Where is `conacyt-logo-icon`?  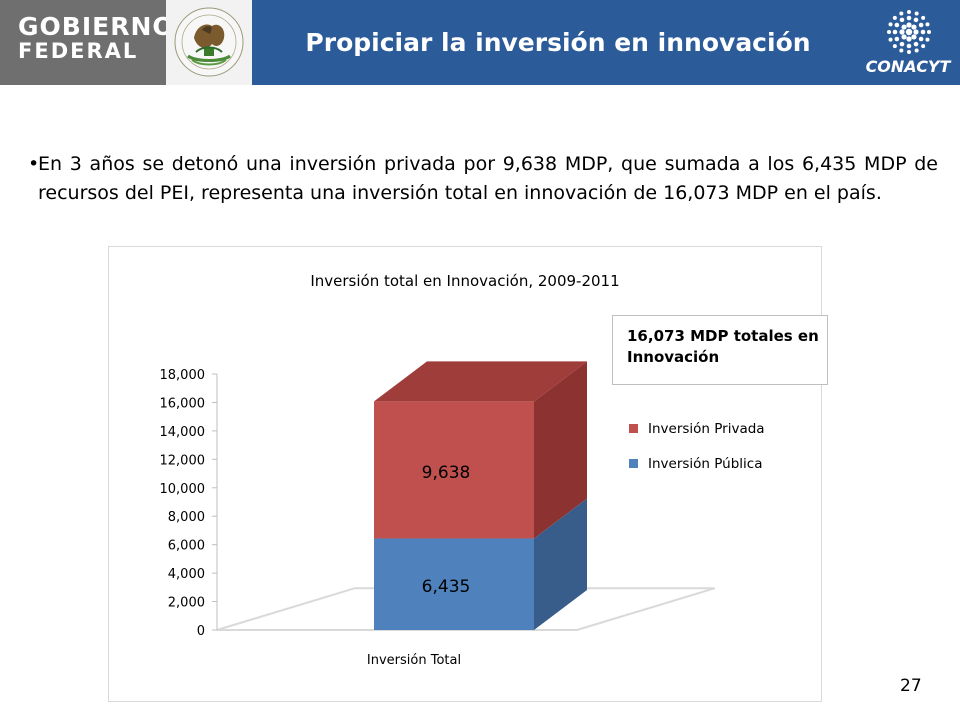 conacyt-logo-icon is located at coordinates (909, 43).